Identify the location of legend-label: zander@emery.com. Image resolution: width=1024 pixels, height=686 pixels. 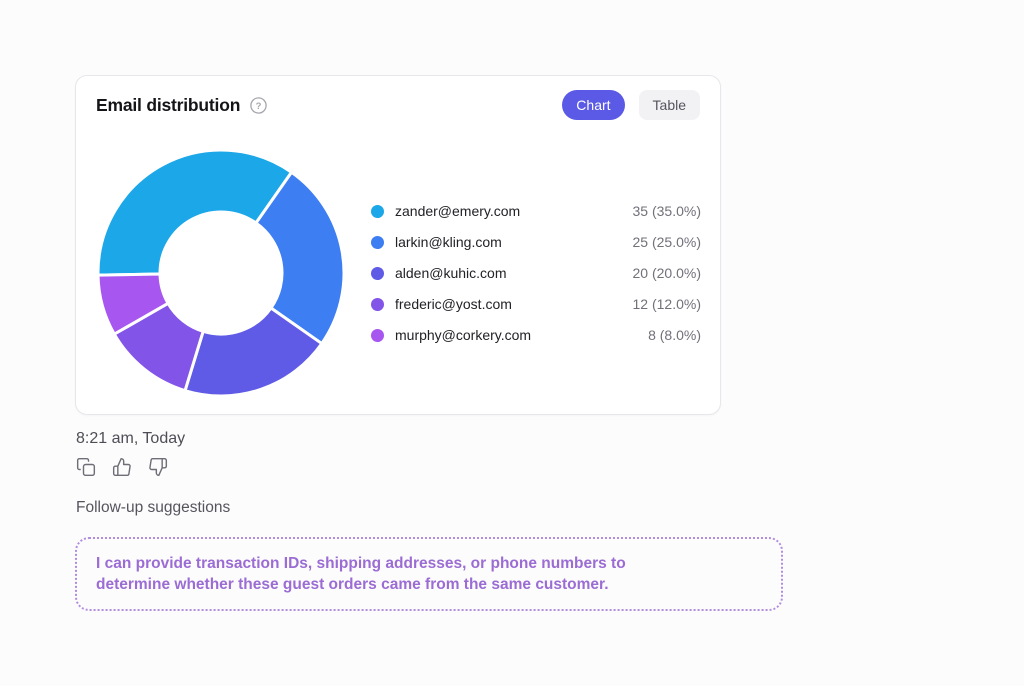
(458, 211).